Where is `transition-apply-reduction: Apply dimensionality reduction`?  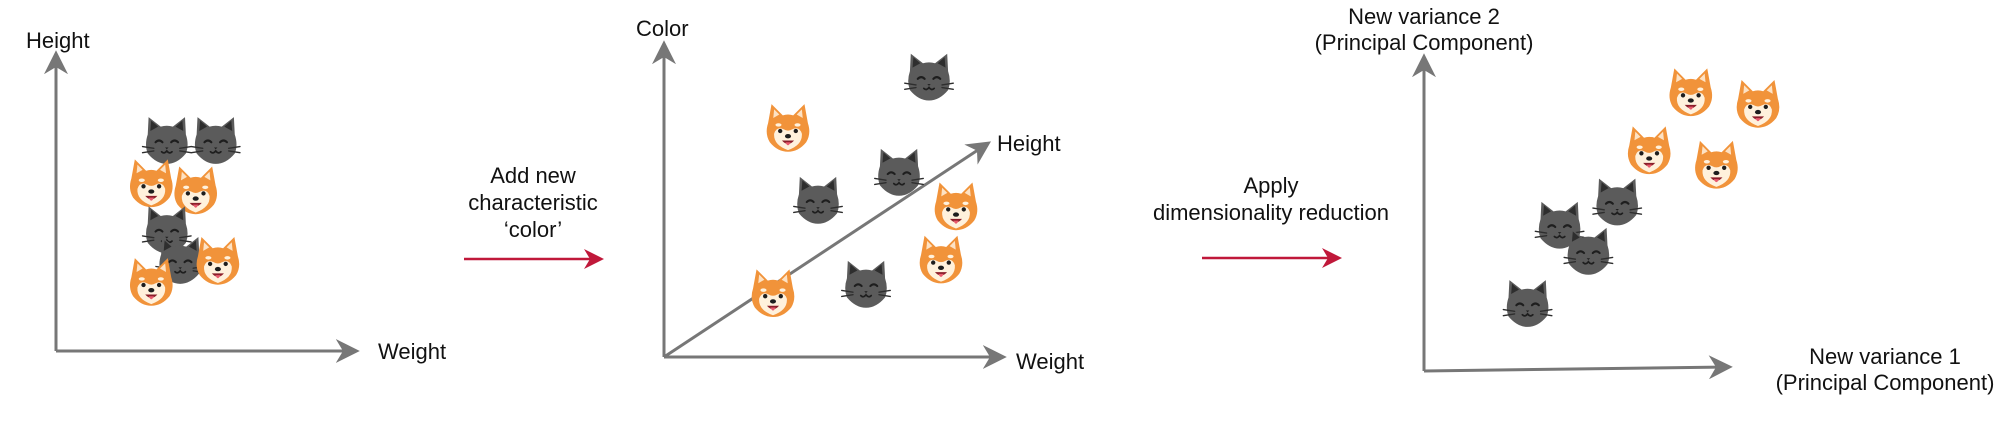
transition-apply-reduction: Apply dimensionality reduction is located at coordinates (1271, 220).